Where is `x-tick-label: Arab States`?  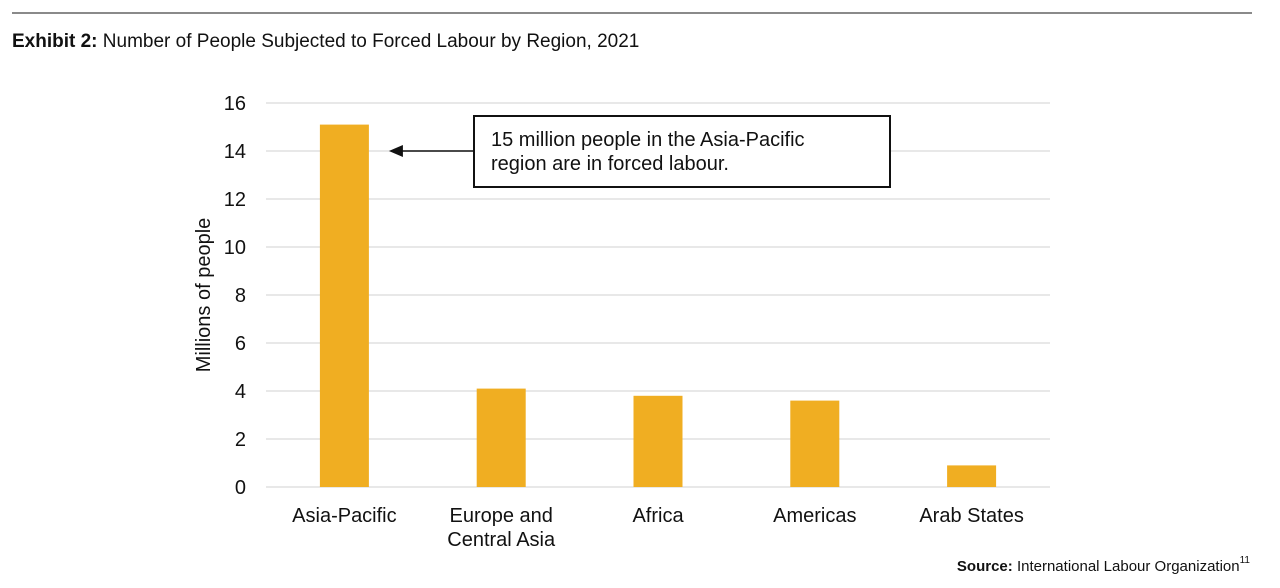
x-tick-label: Arab States is located at coordinates (971, 516).